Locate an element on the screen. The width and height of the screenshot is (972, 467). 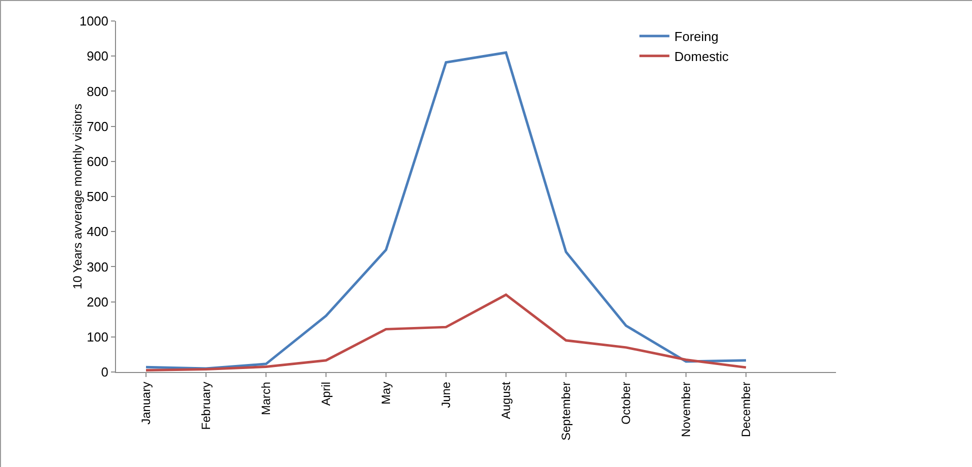
x-tick-label: March is located at coordinates (265, 399).